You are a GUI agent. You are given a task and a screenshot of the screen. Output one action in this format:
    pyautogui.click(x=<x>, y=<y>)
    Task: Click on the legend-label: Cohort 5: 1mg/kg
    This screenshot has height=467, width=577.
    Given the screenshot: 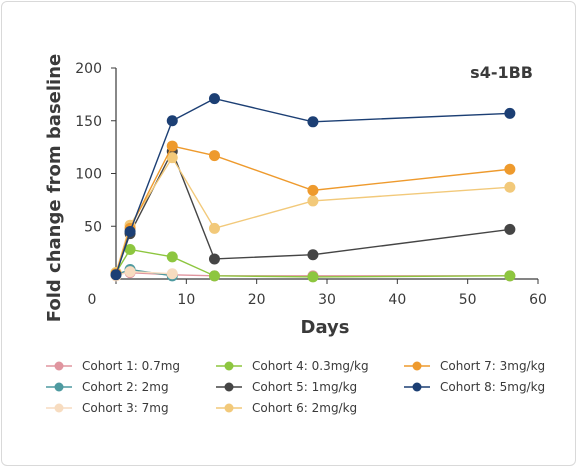 What is the action you would take?
    pyautogui.click(x=304, y=387)
    